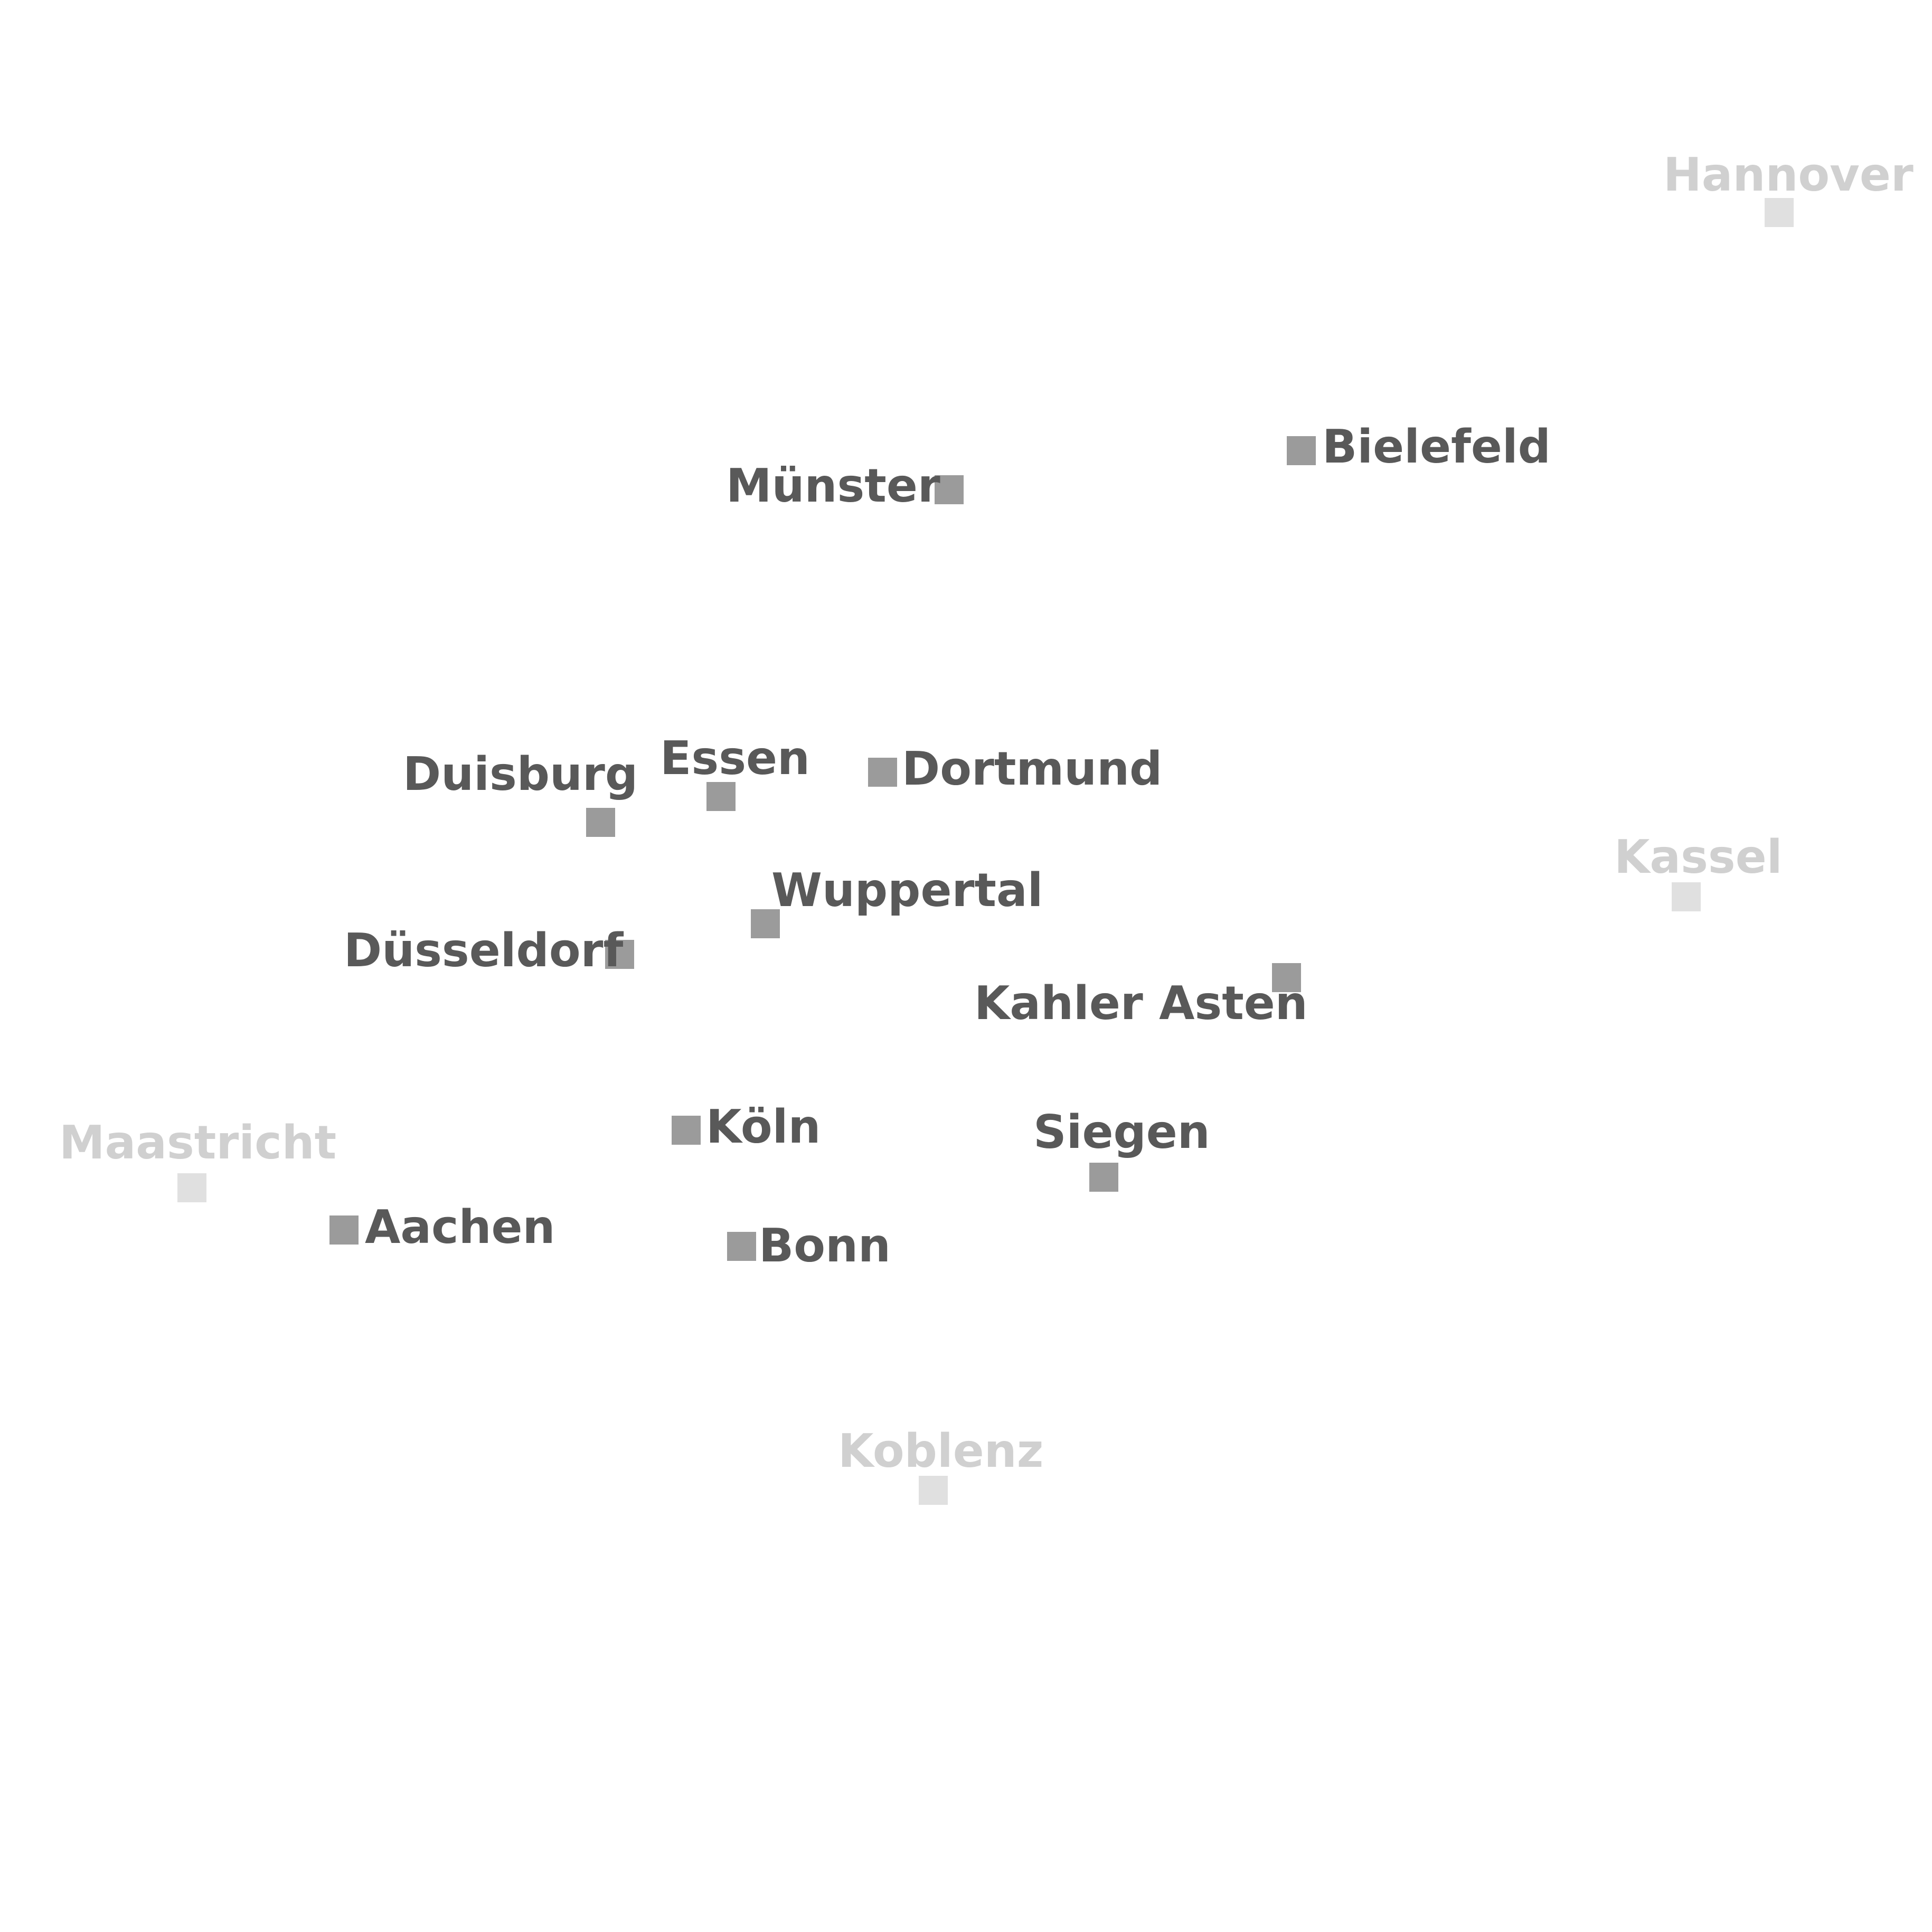  I want to click on city-label: Duisburg, so click(521, 774).